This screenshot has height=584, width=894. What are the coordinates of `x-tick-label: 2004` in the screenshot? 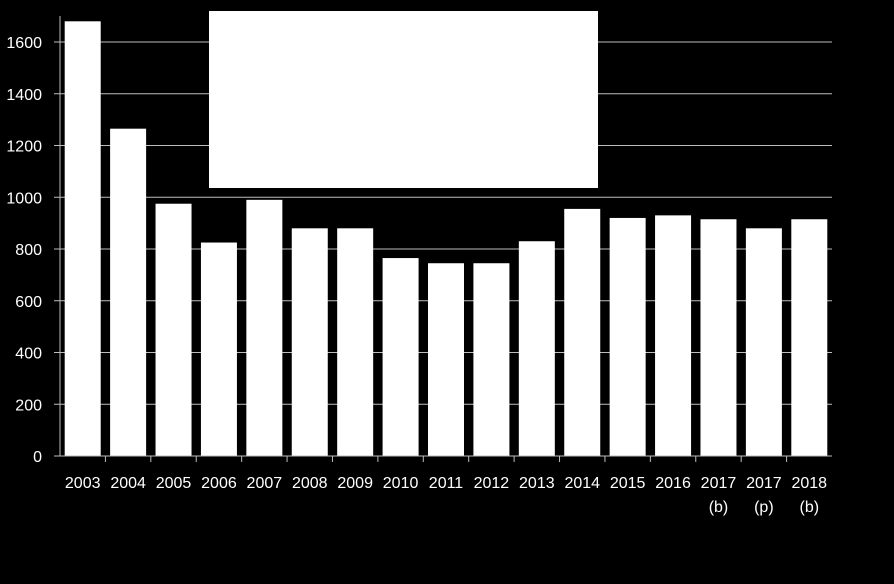 It's located at (128, 483).